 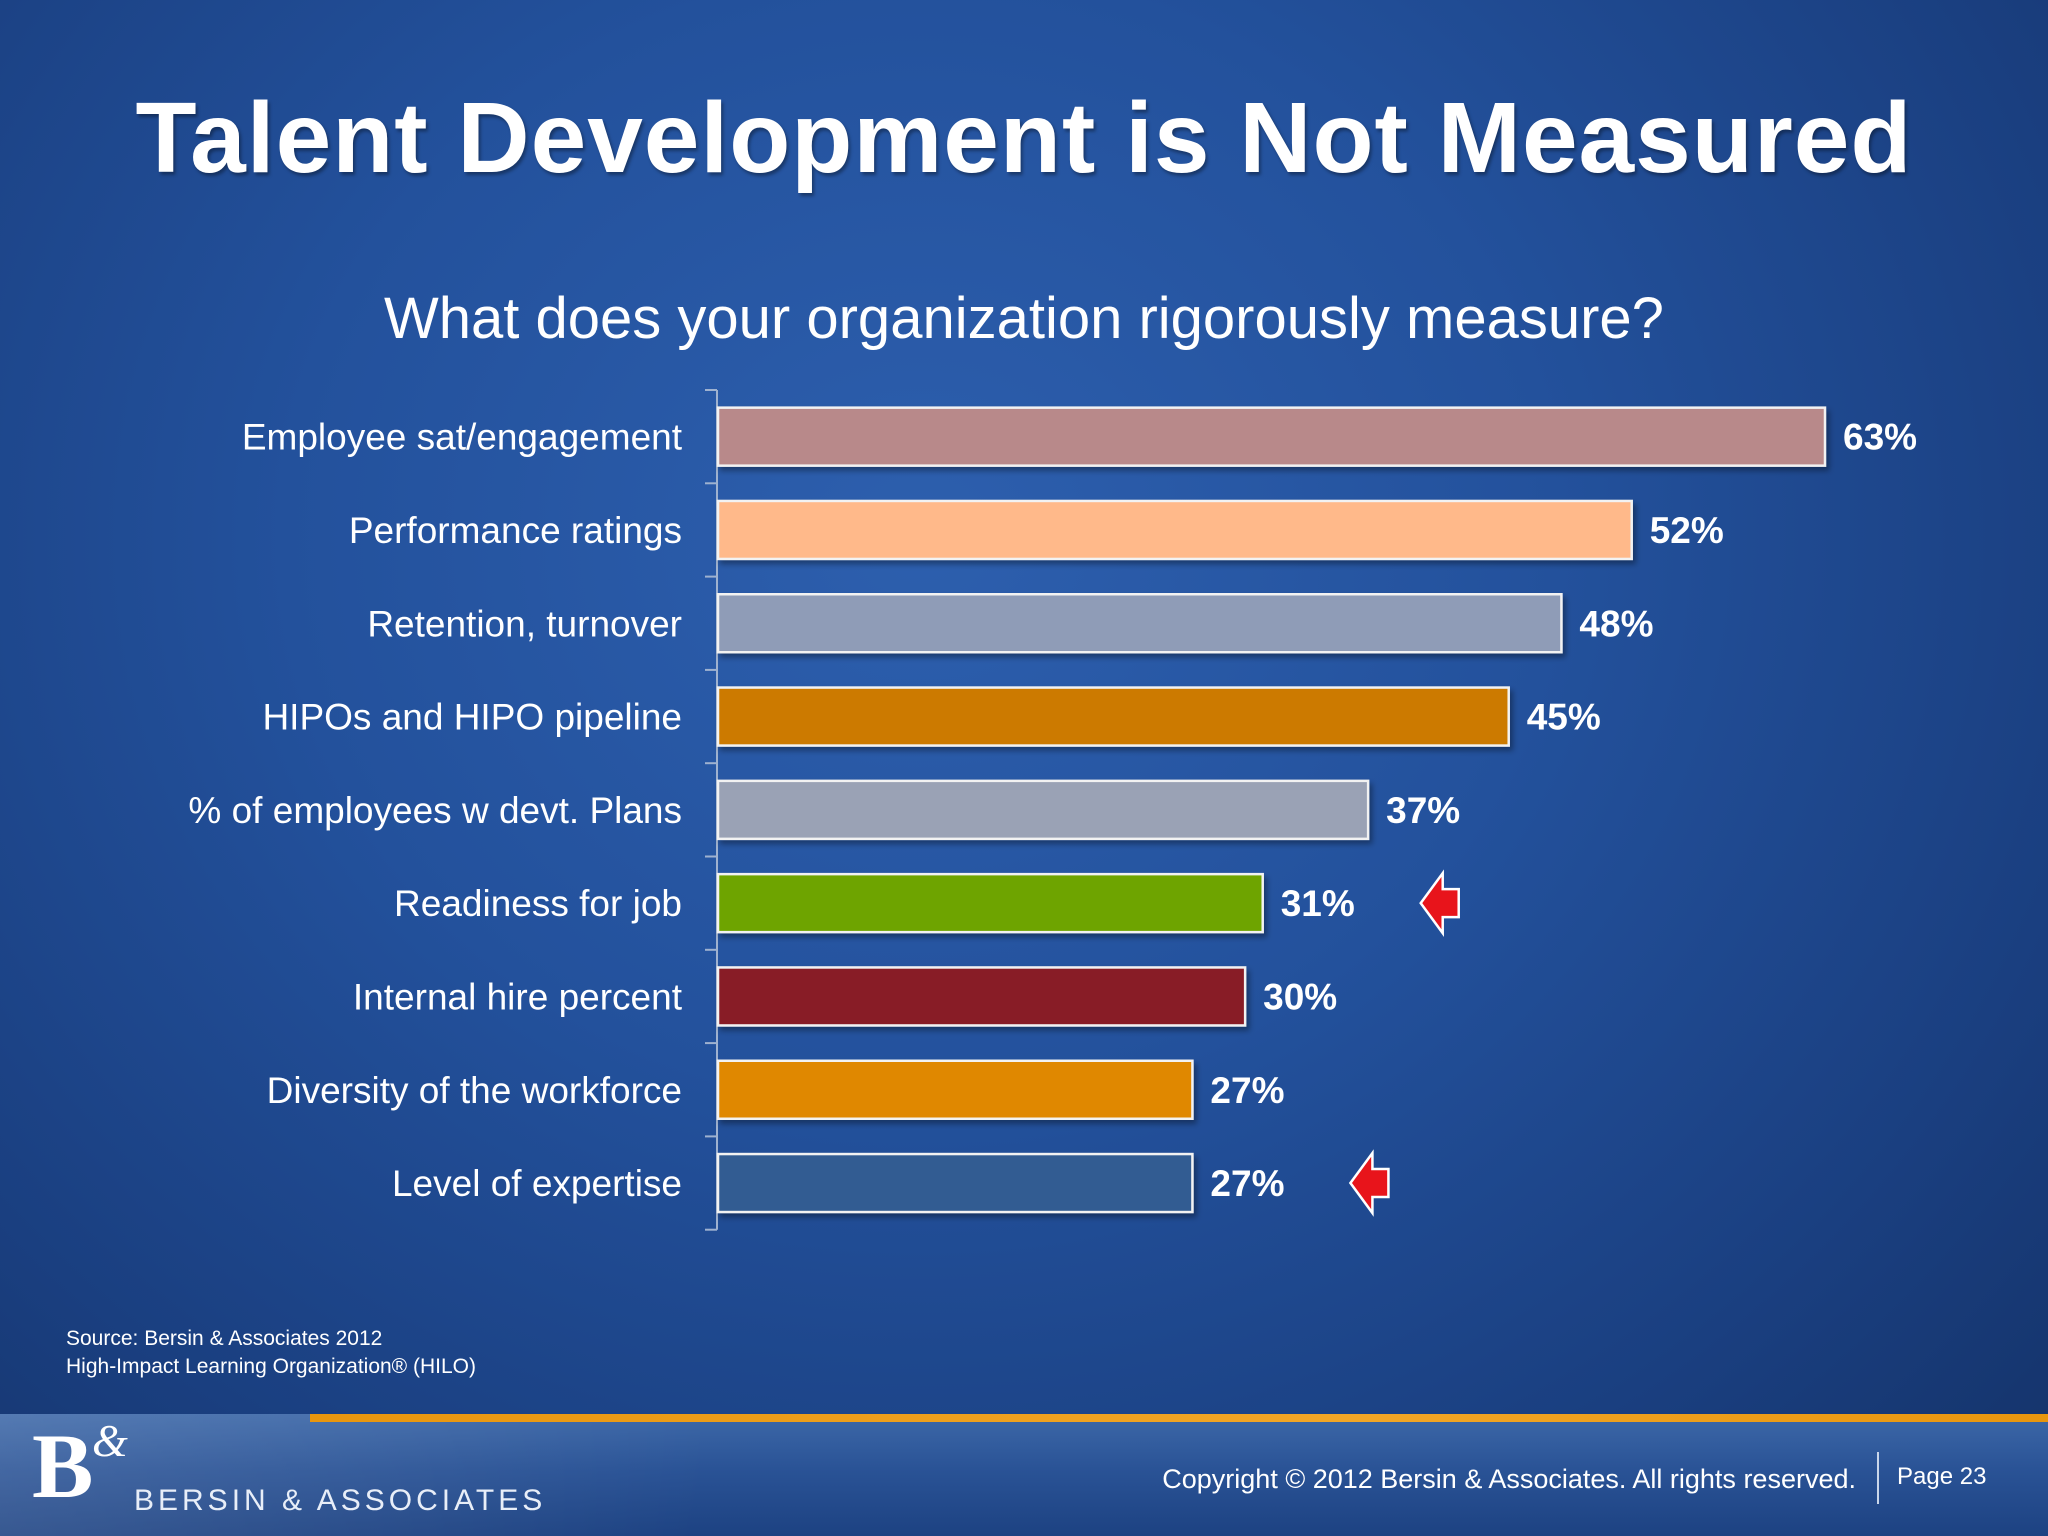 I want to click on data-label: 31%, so click(x=1318, y=903).